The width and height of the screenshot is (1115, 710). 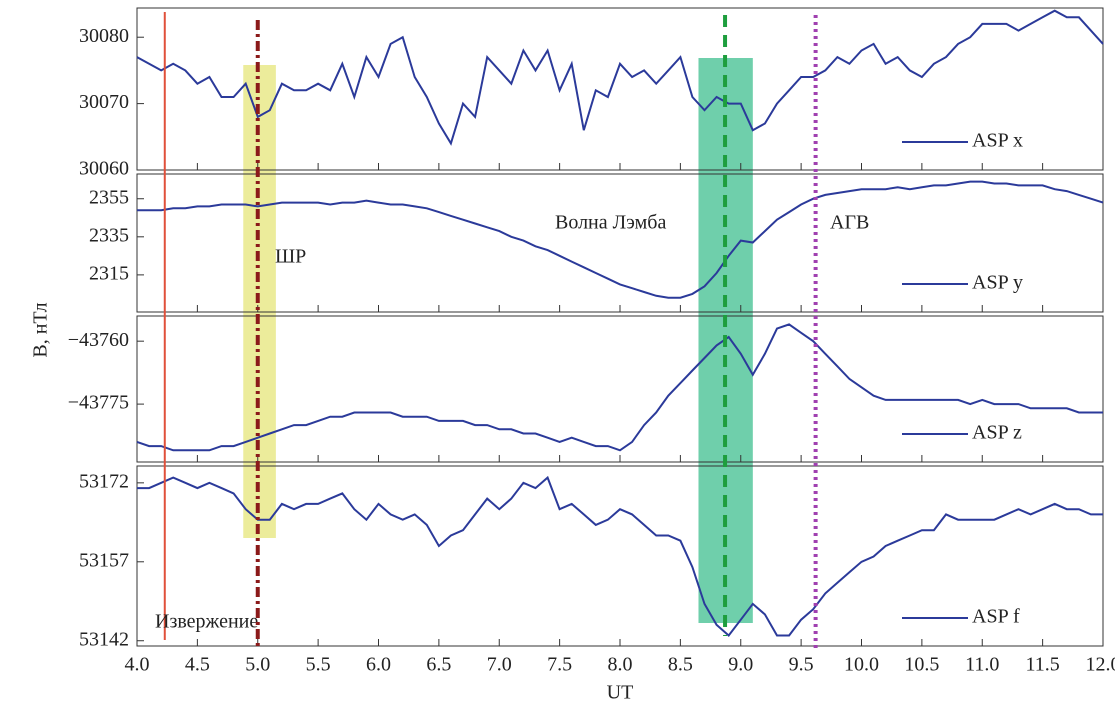 I want to click on x-tick-label: 8.5, so click(x=680, y=665).